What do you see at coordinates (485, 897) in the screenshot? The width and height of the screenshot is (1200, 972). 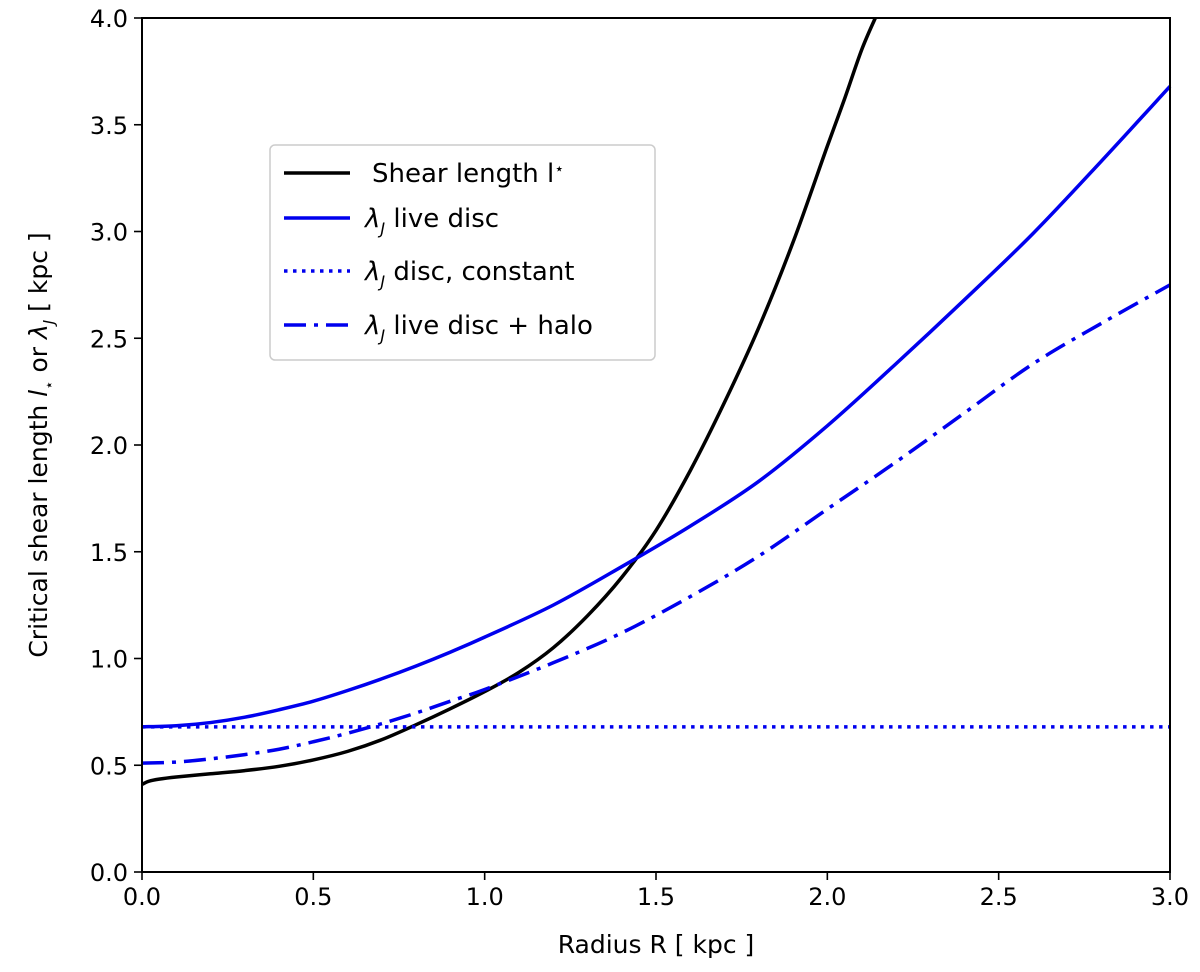 I see `x-tick-label: 1.0` at bounding box center [485, 897].